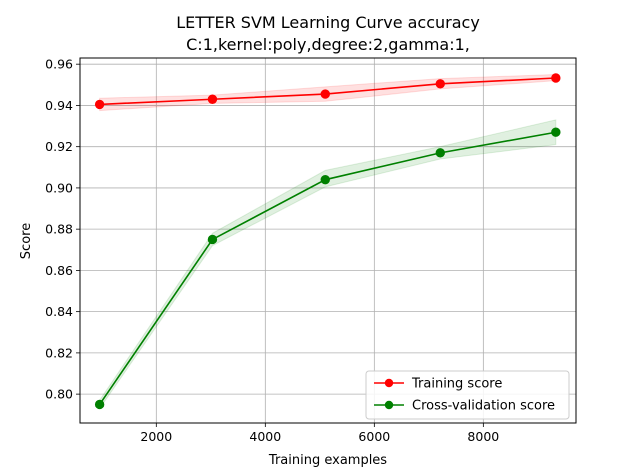 The height and width of the screenshot is (476, 640). I want to click on chart-subtitle: C:1,kernel:poly,degree:2,gamma:1,, so click(328, 44).